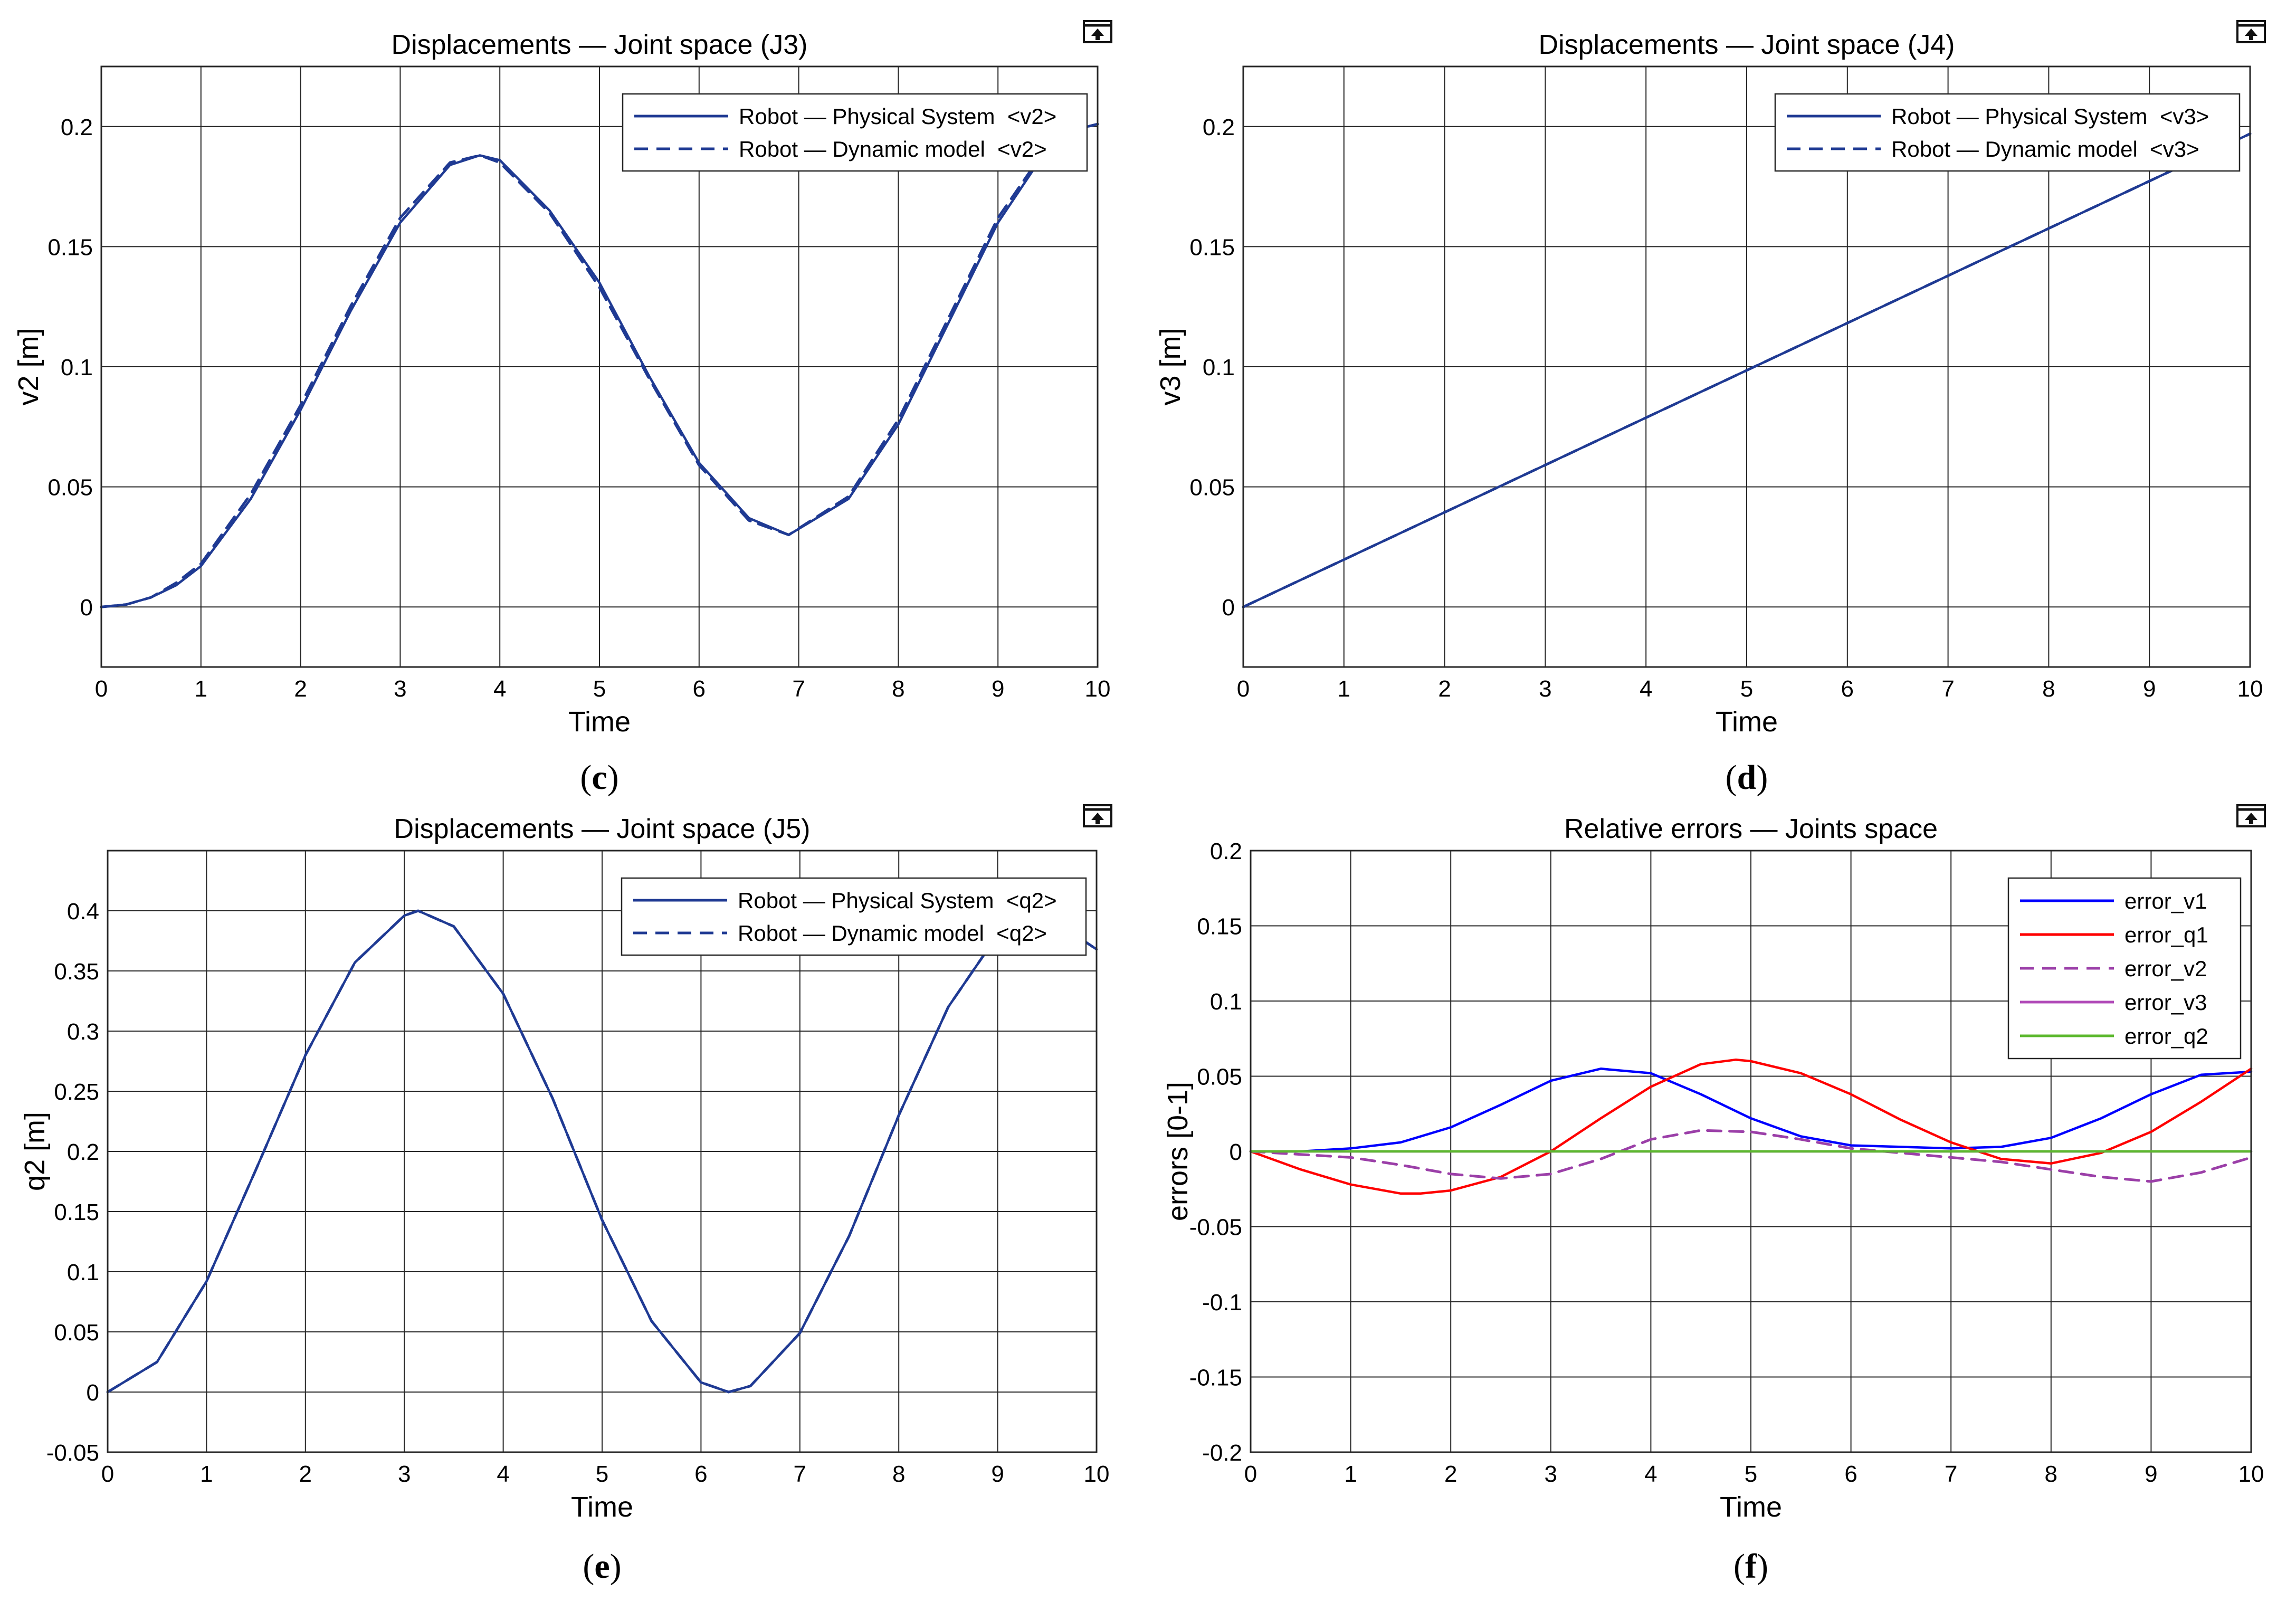 This screenshot has height=1601, width=2296. Describe the element at coordinates (600, 45) in the screenshot. I see `chart-title: Displacements — Joint space (J3)` at that location.